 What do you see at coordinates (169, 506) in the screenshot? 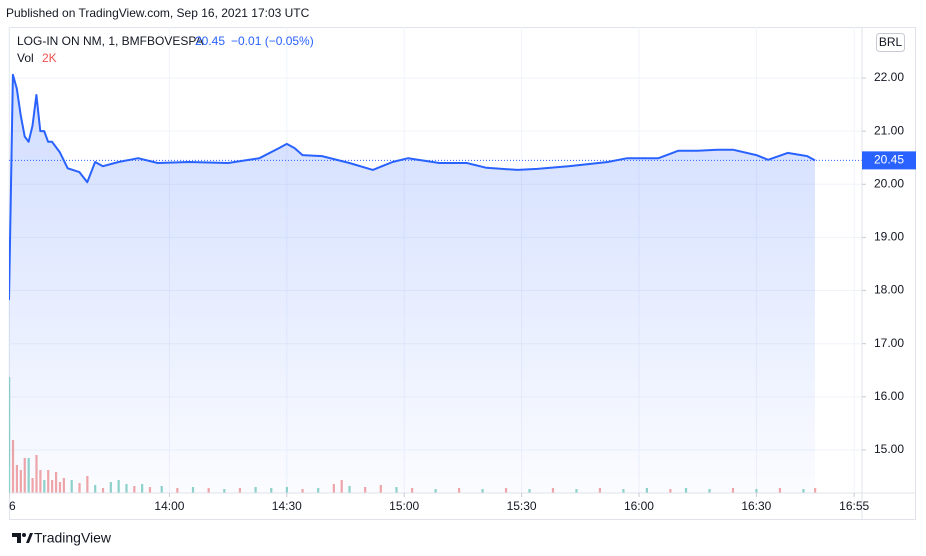
I see `x-tick-label: 14:00` at bounding box center [169, 506].